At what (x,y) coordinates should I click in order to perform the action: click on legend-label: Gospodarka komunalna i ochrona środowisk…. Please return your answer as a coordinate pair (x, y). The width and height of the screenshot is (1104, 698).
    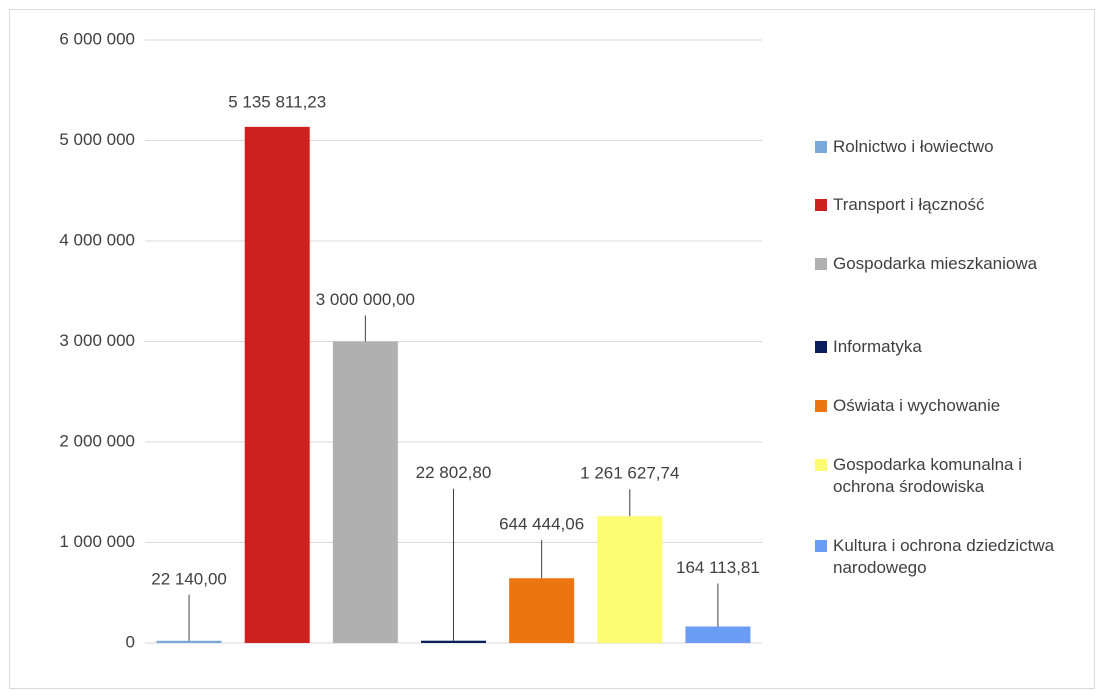
    Looking at the image, I should click on (928, 475).